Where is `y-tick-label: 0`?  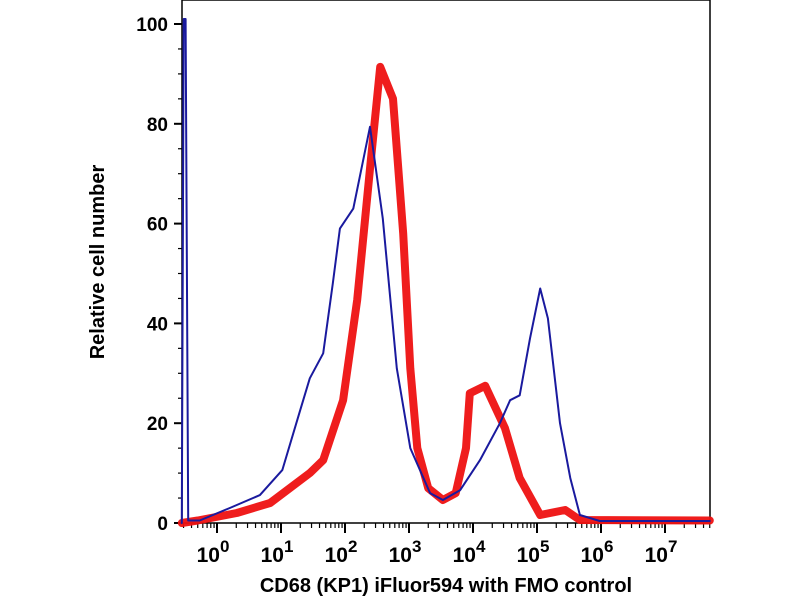 y-tick-label: 0 is located at coordinates (162, 524).